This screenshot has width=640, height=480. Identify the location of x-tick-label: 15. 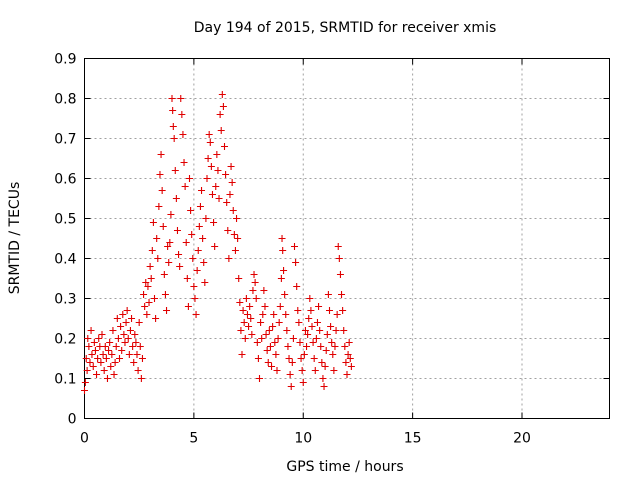
(413, 439).